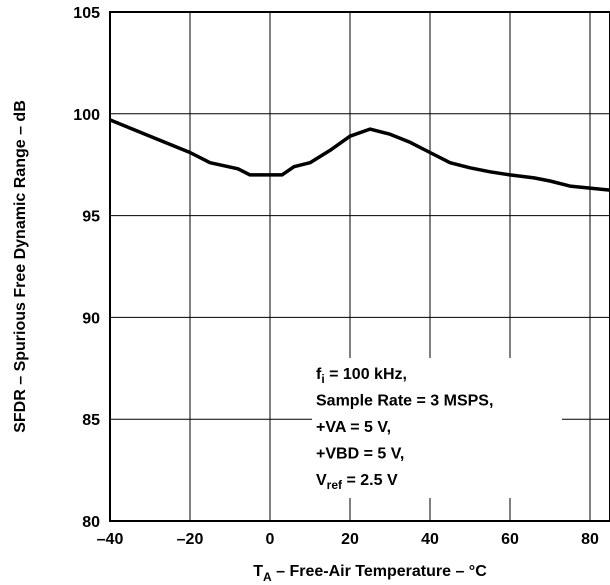 This screenshot has height=585, width=610. I want to click on x-tick-label: 80, so click(590, 539).